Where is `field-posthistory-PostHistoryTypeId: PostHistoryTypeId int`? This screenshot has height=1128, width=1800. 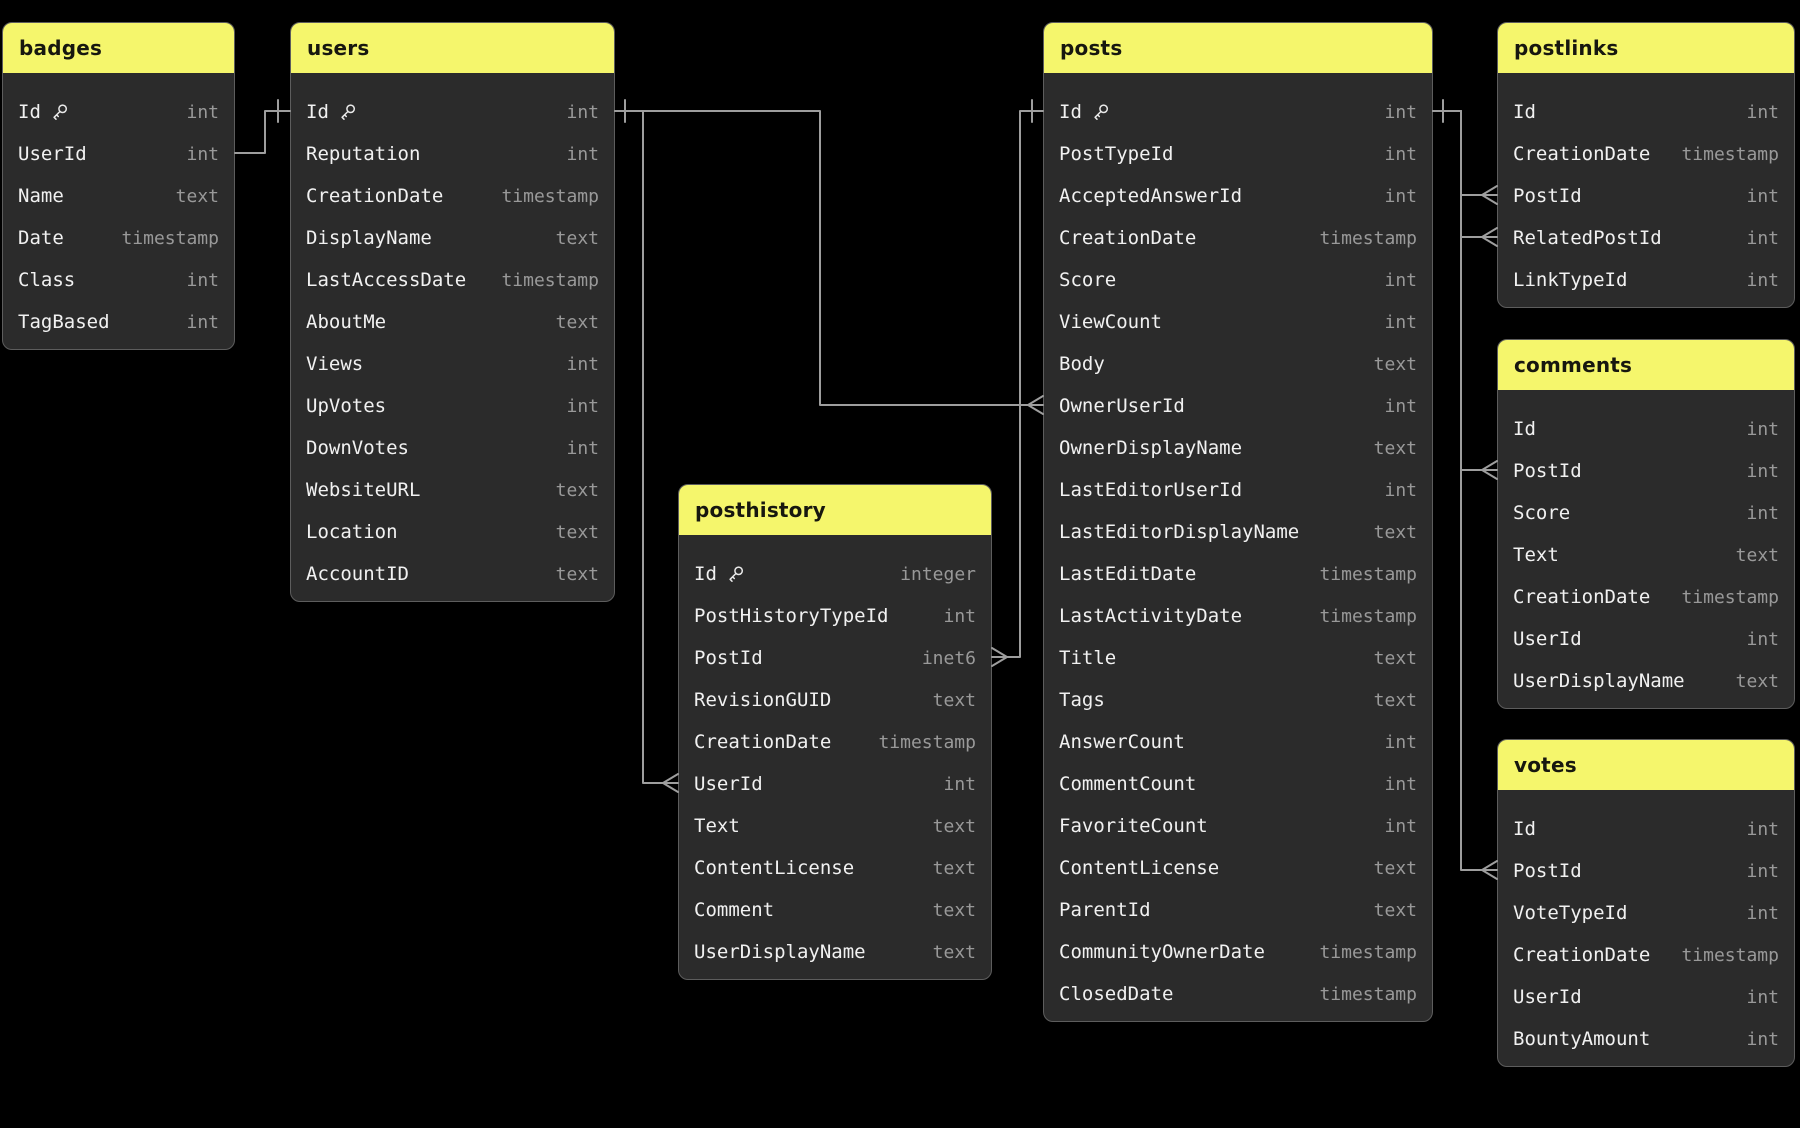
field-posthistory-PostHistoryTypeId: PostHistoryTypeId int is located at coordinates (835, 616).